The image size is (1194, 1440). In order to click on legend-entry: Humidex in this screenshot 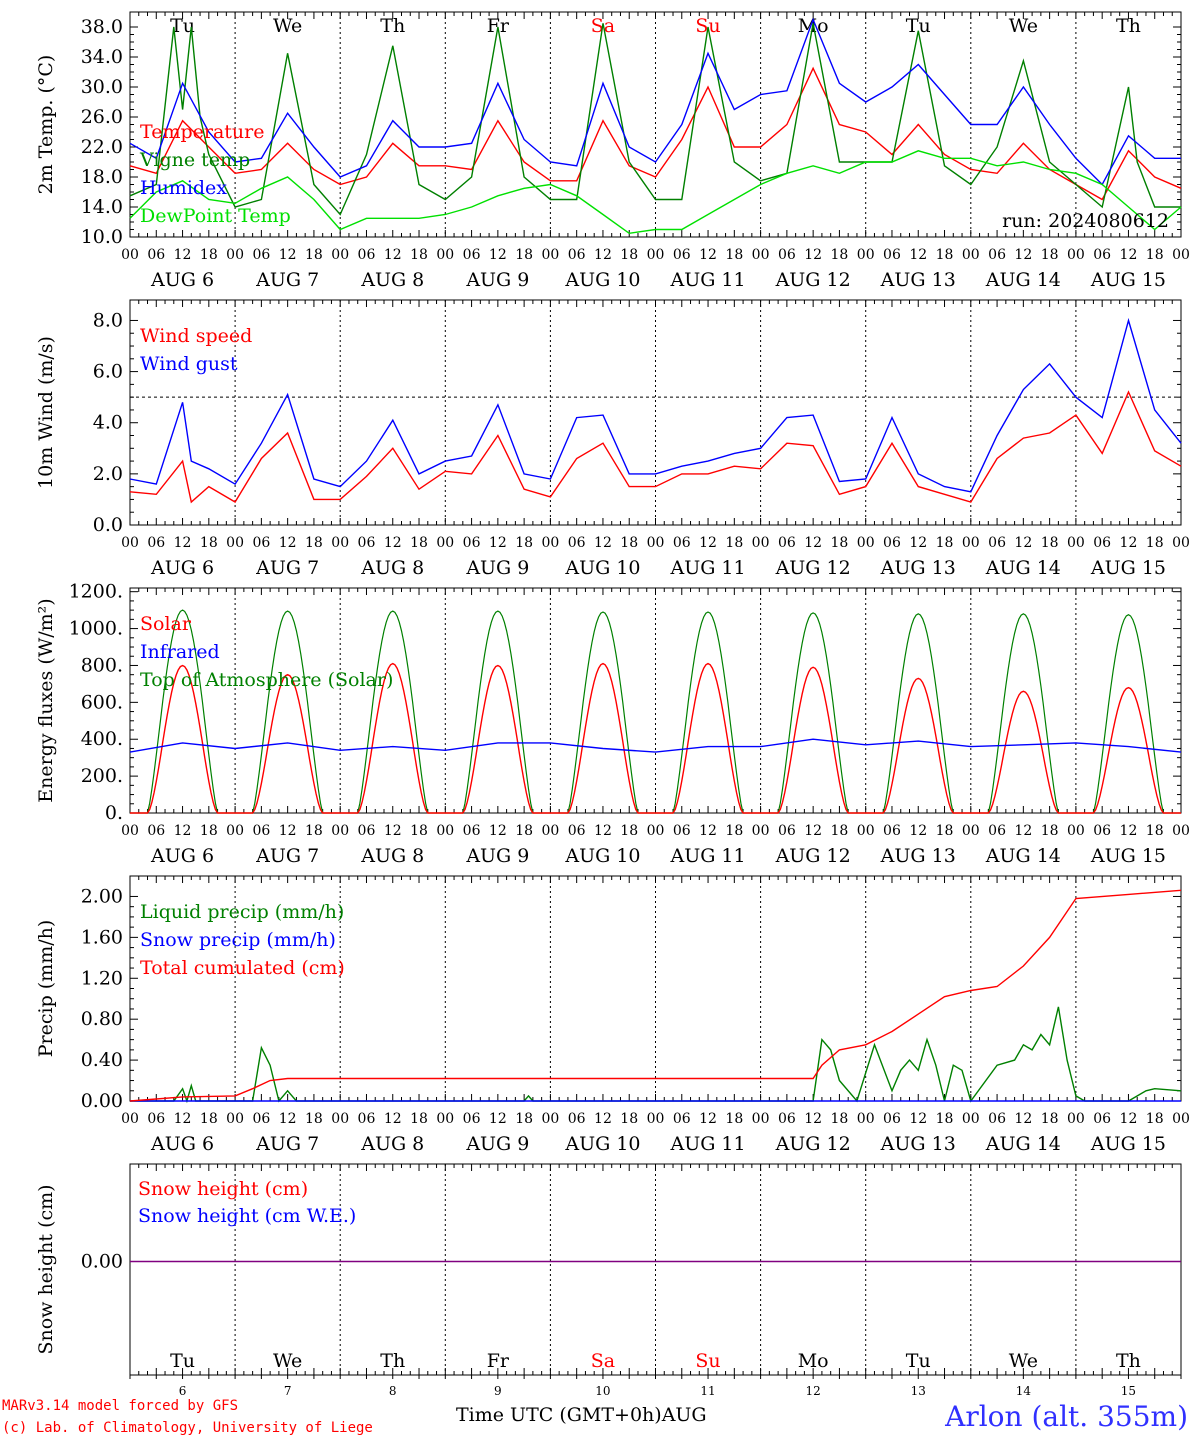, I will do `click(183, 188)`.